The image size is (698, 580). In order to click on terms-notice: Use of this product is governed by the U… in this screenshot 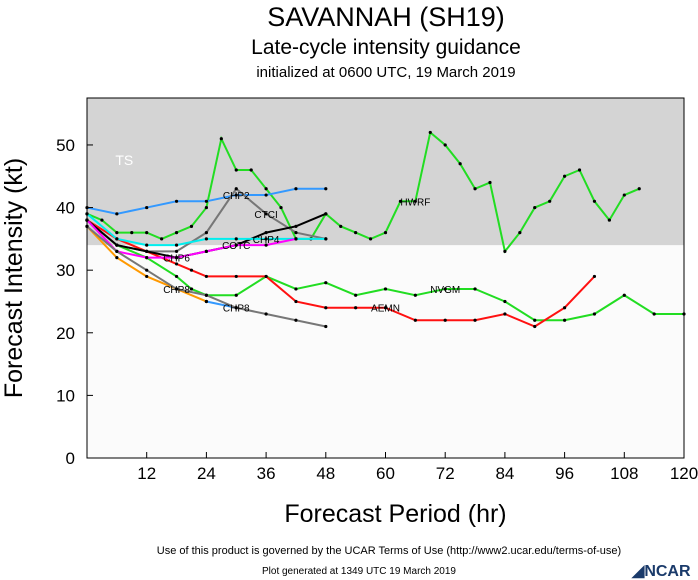, I will do `click(389, 551)`.